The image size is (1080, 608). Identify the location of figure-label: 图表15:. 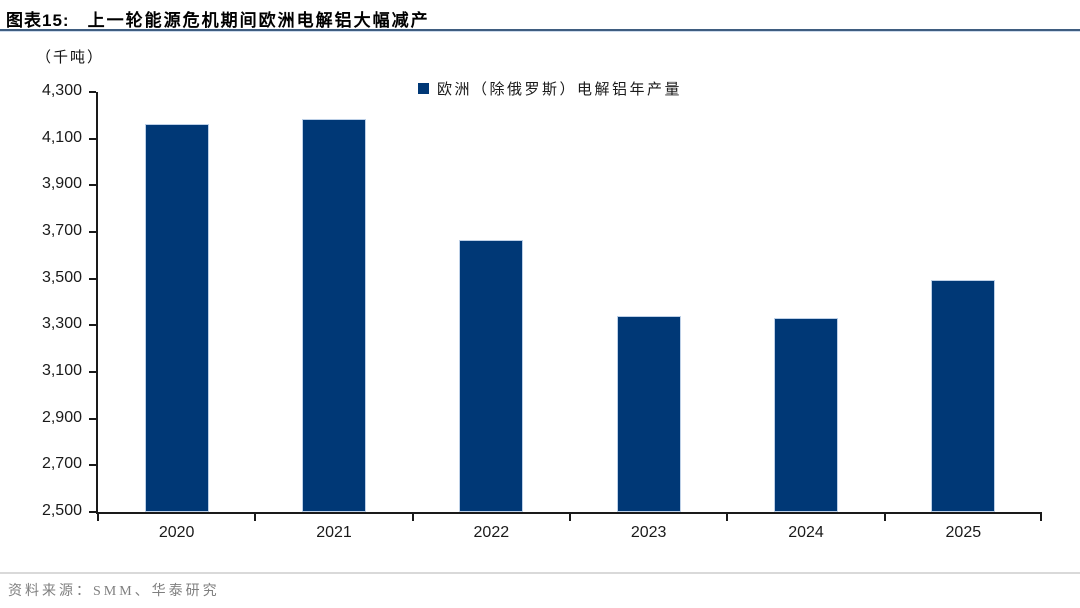
(38, 20).